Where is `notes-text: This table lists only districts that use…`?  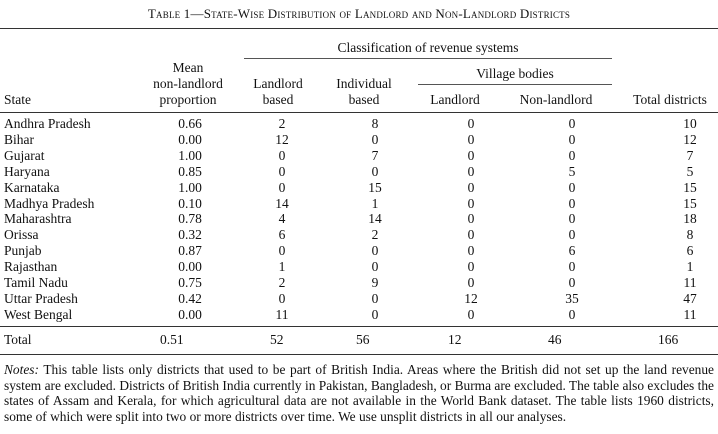
notes-text: This table lists only districts that use… is located at coordinates (359, 393).